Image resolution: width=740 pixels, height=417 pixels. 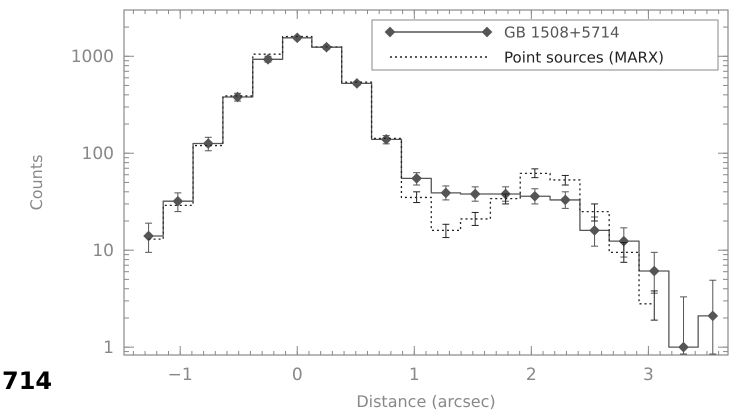 I want to click on x-axis-title: Distance (arcsec), so click(x=426, y=401).